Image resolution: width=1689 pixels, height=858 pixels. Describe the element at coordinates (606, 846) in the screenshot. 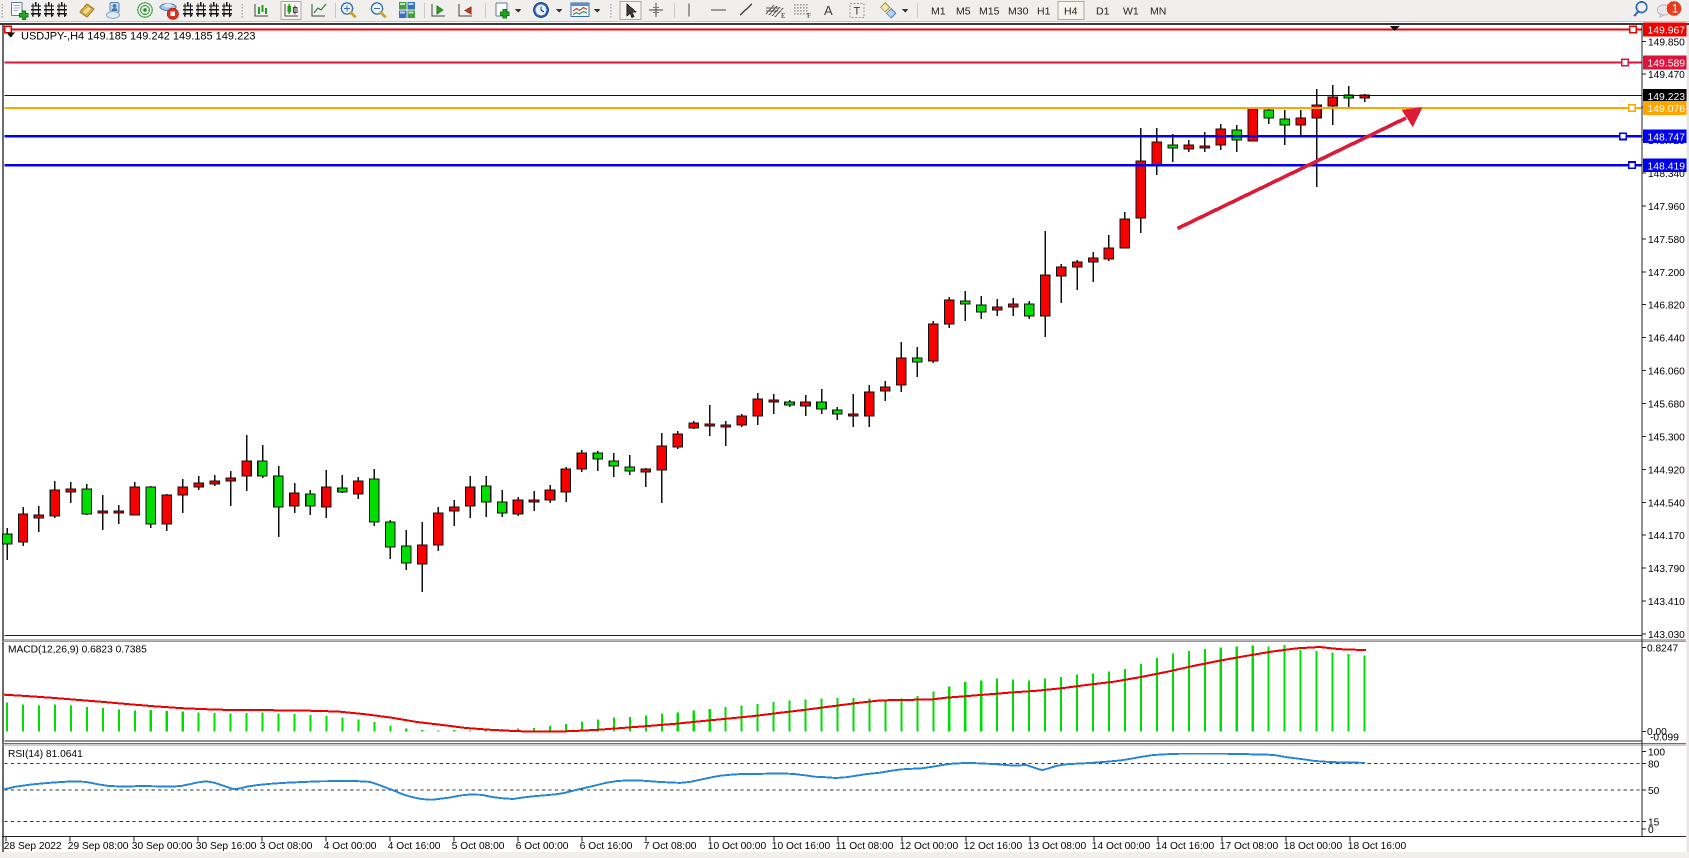

I see `svg-text: 6 Oct 16:00` at that location.